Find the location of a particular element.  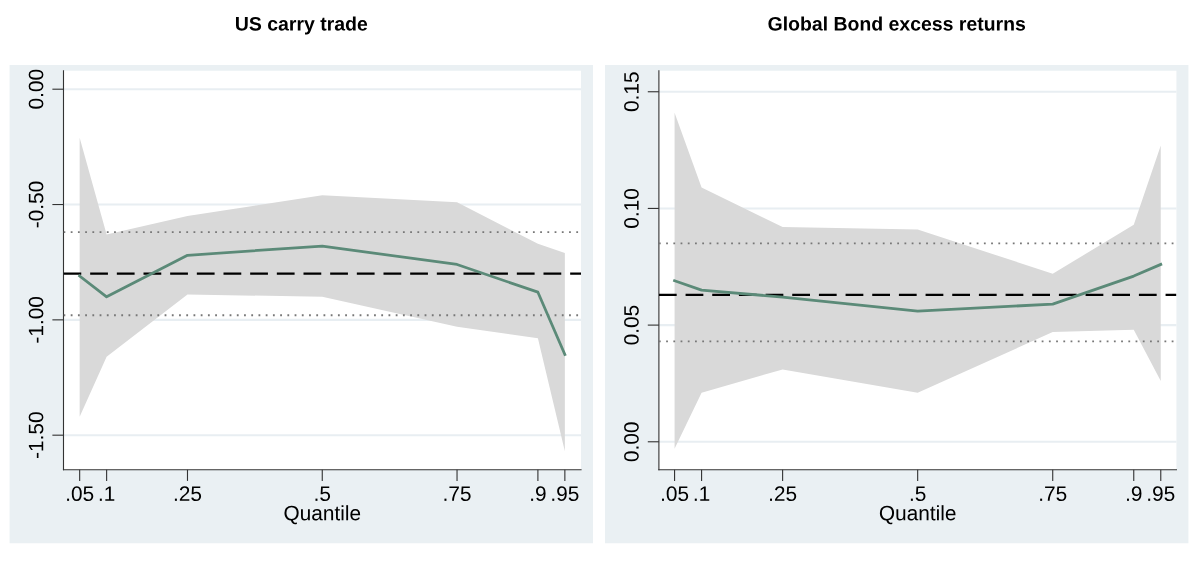

y-tick-label: 0.10 is located at coordinates (631, 208).